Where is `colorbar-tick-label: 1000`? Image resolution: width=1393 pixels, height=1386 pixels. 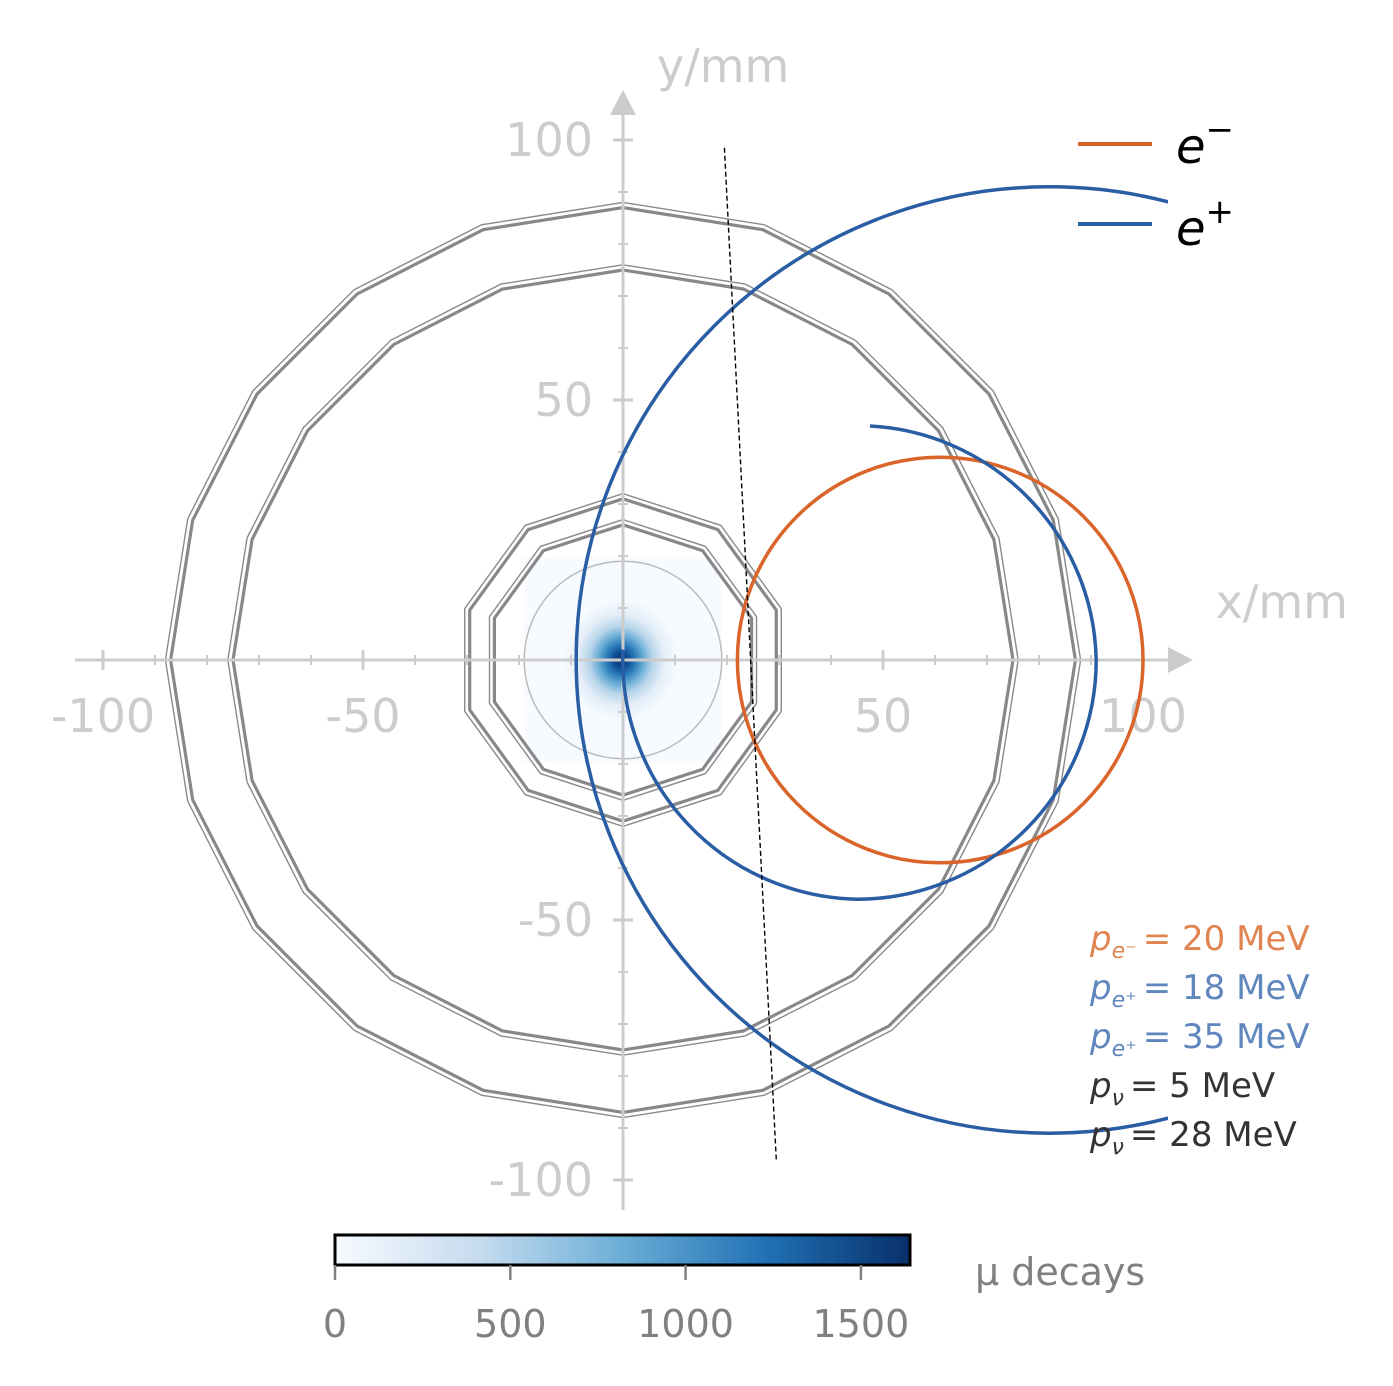 colorbar-tick-label: 1000 is located at coordinates (685, 1324).